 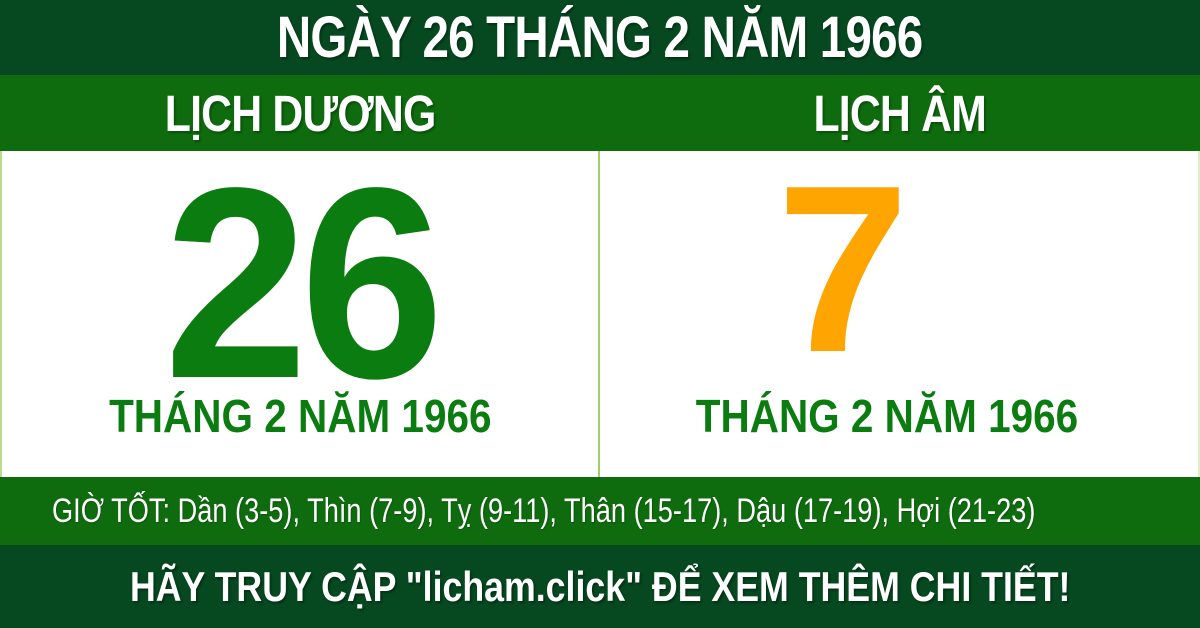 I want to click on lunar-calendar-label: LỊCH ÂM, so click(x=900, y=113).